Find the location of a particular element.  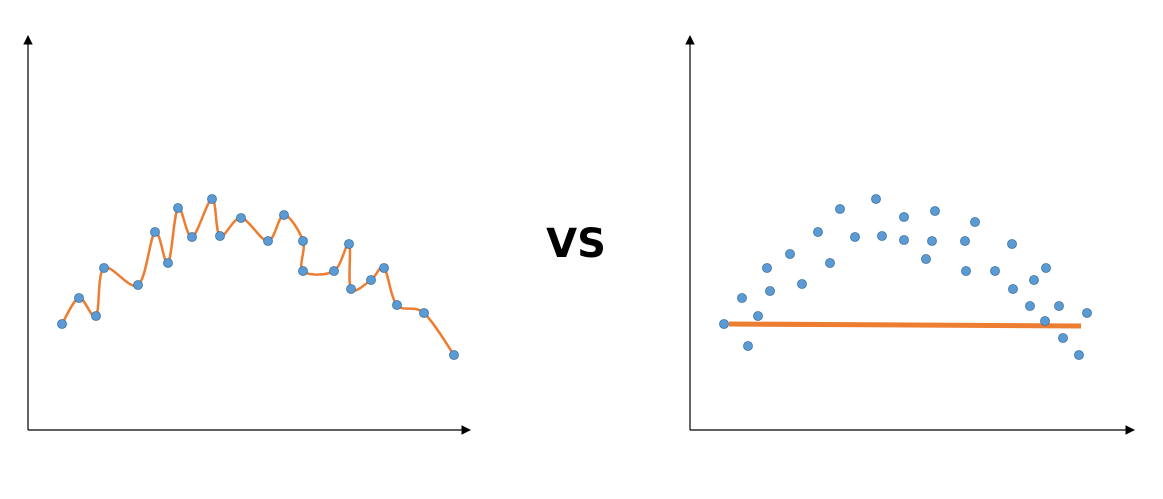

right-points-group is located at coordinates (905, 277).